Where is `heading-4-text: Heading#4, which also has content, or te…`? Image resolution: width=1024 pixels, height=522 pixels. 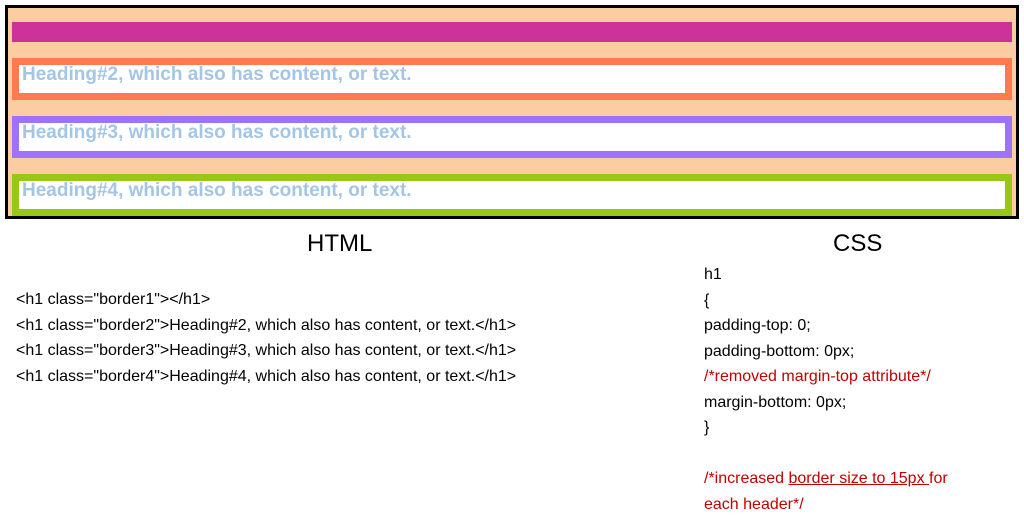 heading-4-text: Heading#4, which also has content, or te… is located at coordinates (217, 190).